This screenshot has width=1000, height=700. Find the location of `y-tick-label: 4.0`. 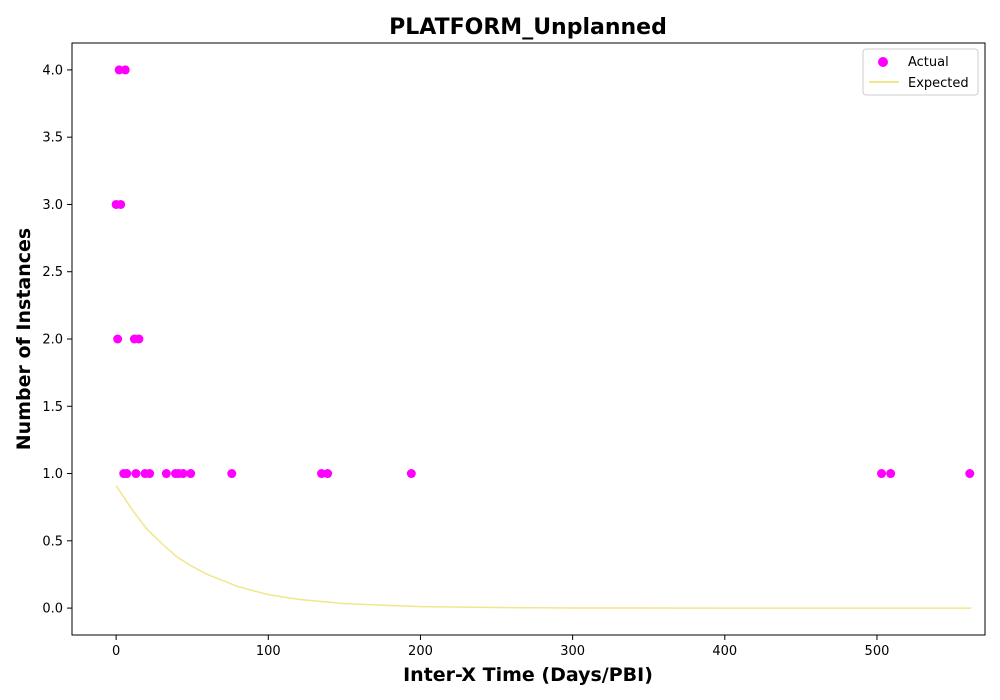

y-tick-label: 4.0 is located at coordinates (52, 70).